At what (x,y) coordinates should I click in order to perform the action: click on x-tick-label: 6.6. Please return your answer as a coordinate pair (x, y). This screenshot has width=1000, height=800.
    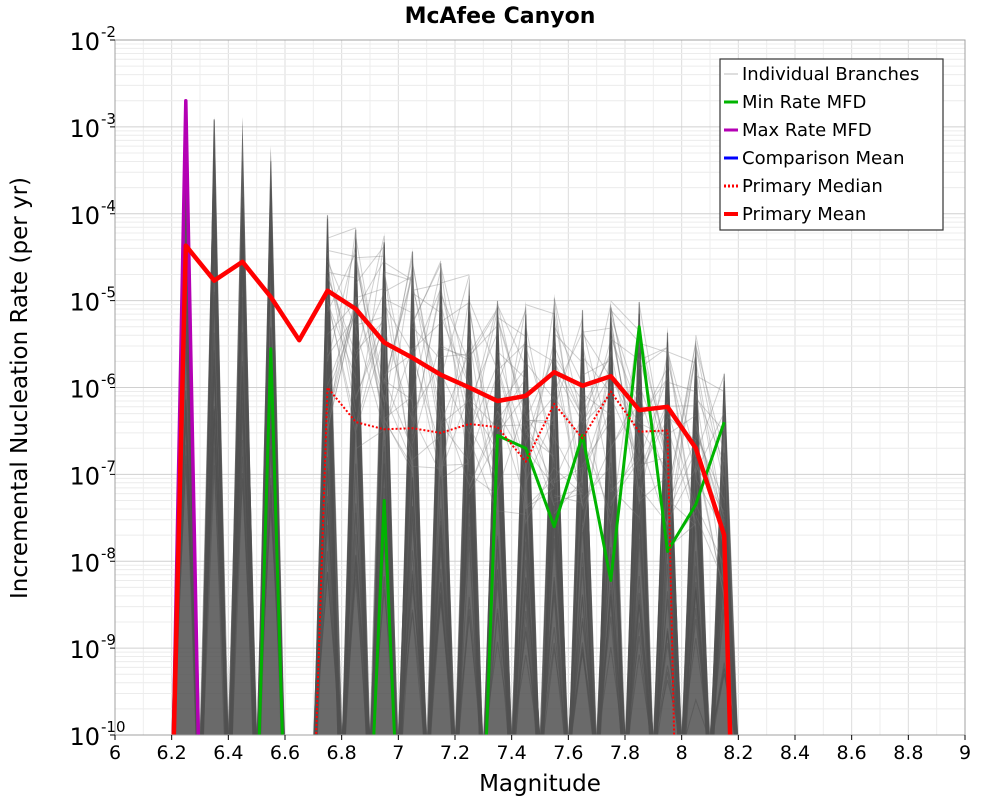
    Looking at the image, I should click on (285, 753).